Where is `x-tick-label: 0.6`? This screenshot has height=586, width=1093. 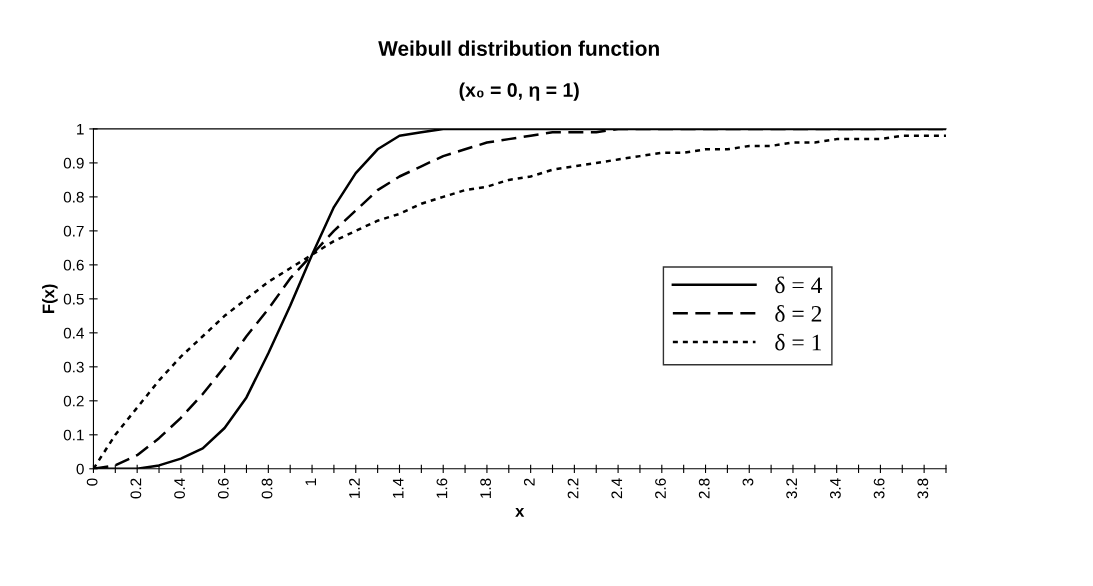 x-tick-label: 0.6 is located at coordinates (223, 488).